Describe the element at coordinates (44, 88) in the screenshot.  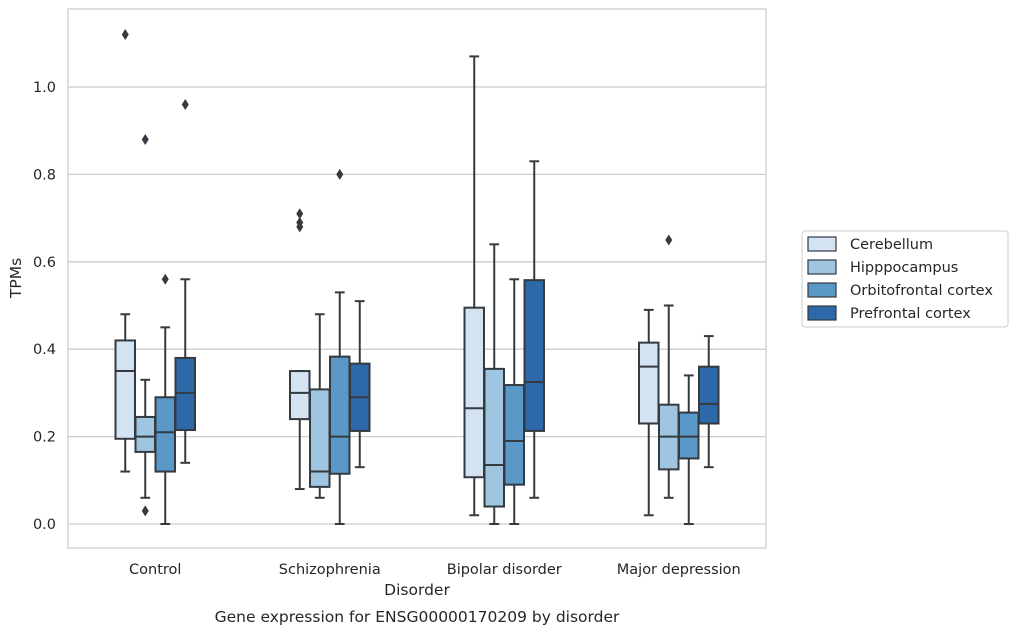
I see `y-tick-label: 1.0` at that location.